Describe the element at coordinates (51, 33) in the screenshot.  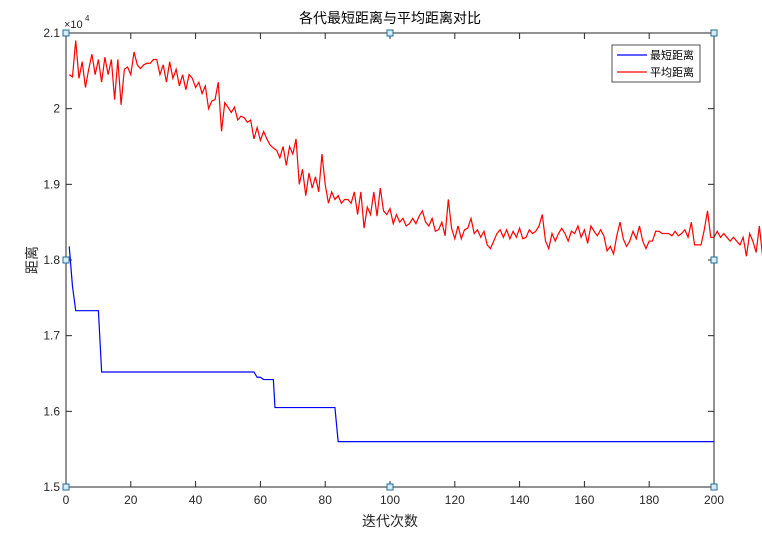
I see `y-tick-label: 2.1` at that location.